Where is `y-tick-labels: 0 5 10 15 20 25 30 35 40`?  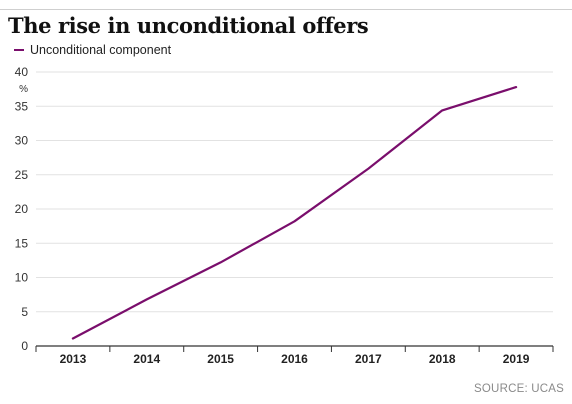 y-tick-labels: 0 5 10 15 20 25 30 35 40 is located at coordinates (22, 209).